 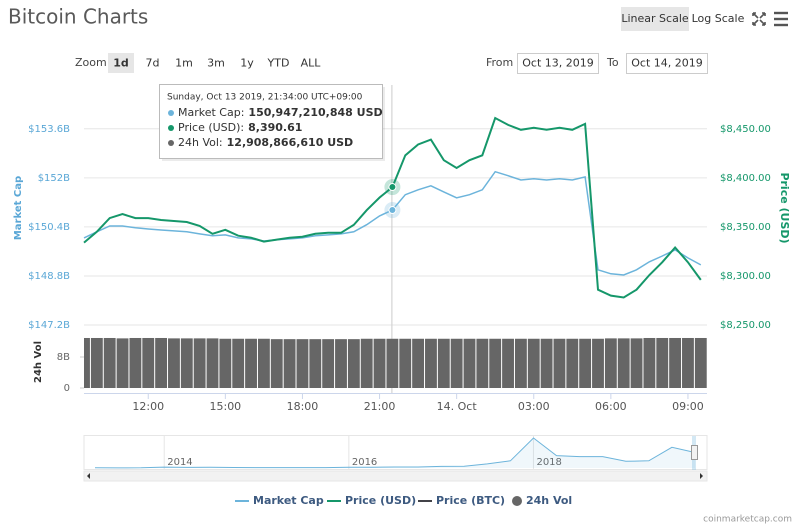 I want to click on y-tick-label: $147.2B, so click(x=49, y=325).